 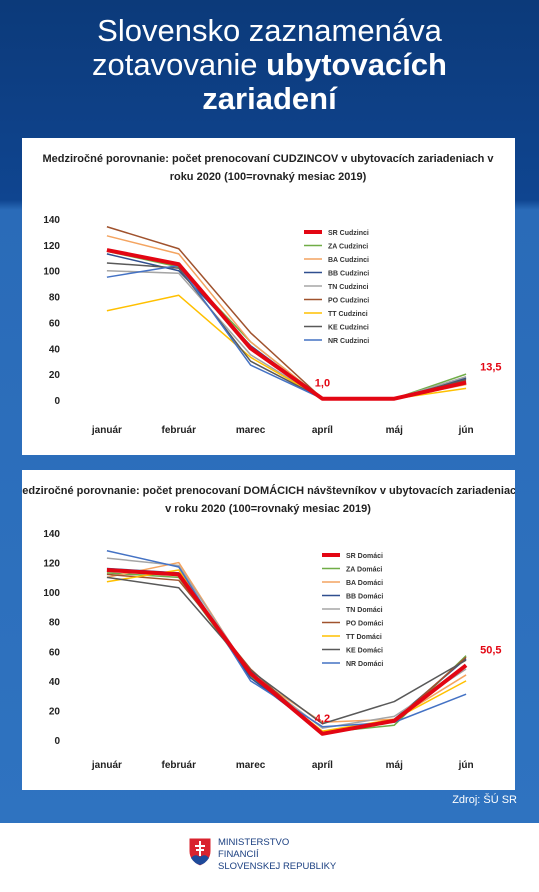 What do you see at coordinates (348, 314) in the screenshot?
I see `legend-label: TT Cudzinci` at bounding box center [348, 314].